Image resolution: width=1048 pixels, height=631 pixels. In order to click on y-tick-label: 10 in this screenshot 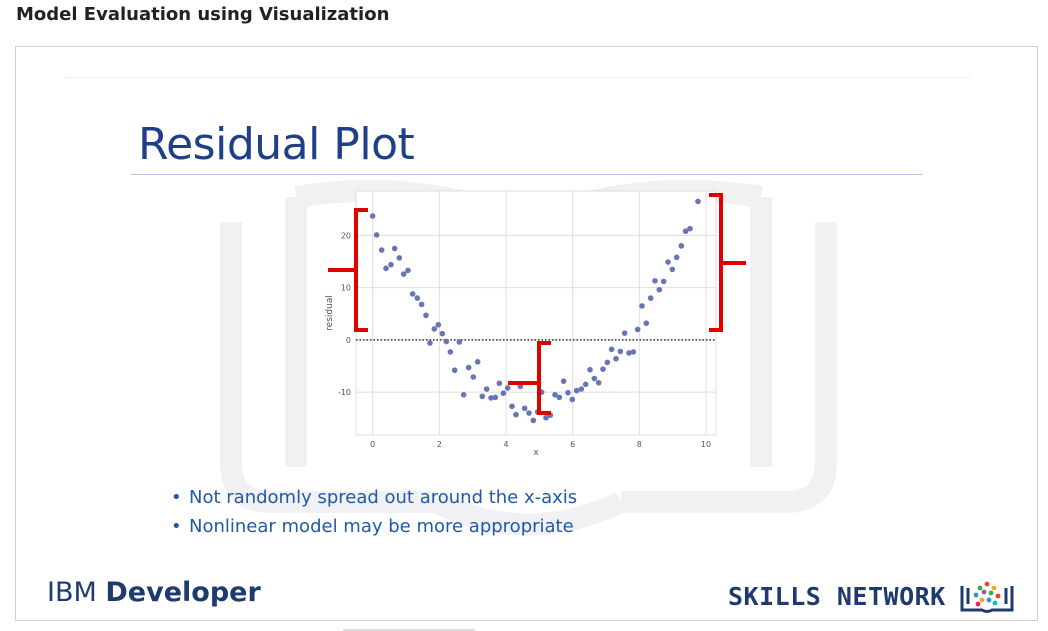, I will do `click(346, 288)`.